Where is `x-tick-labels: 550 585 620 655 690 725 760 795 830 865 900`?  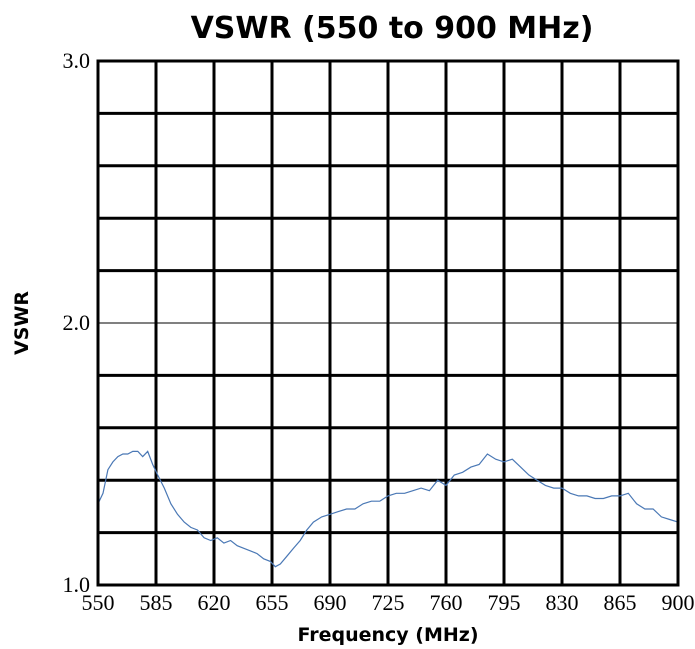 x-tick-labels: 550 585 620 655 690 725 760 795 830 865 900 is located at coordinates (388, 602).